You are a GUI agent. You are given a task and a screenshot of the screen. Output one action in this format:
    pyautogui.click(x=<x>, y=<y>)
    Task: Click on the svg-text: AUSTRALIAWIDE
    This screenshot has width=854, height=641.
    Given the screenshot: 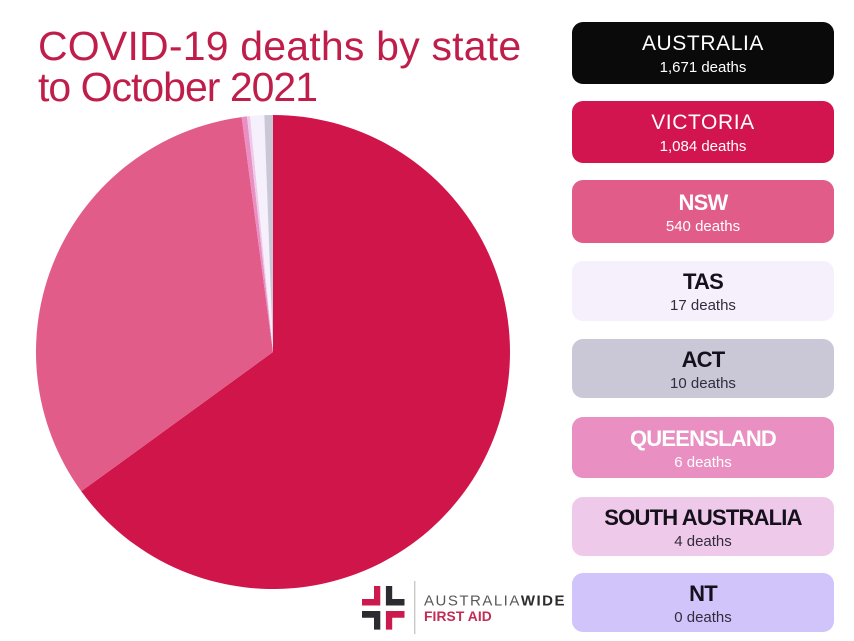 What is the action you would take?
    pyautogui.click(x=495, y=601)
    